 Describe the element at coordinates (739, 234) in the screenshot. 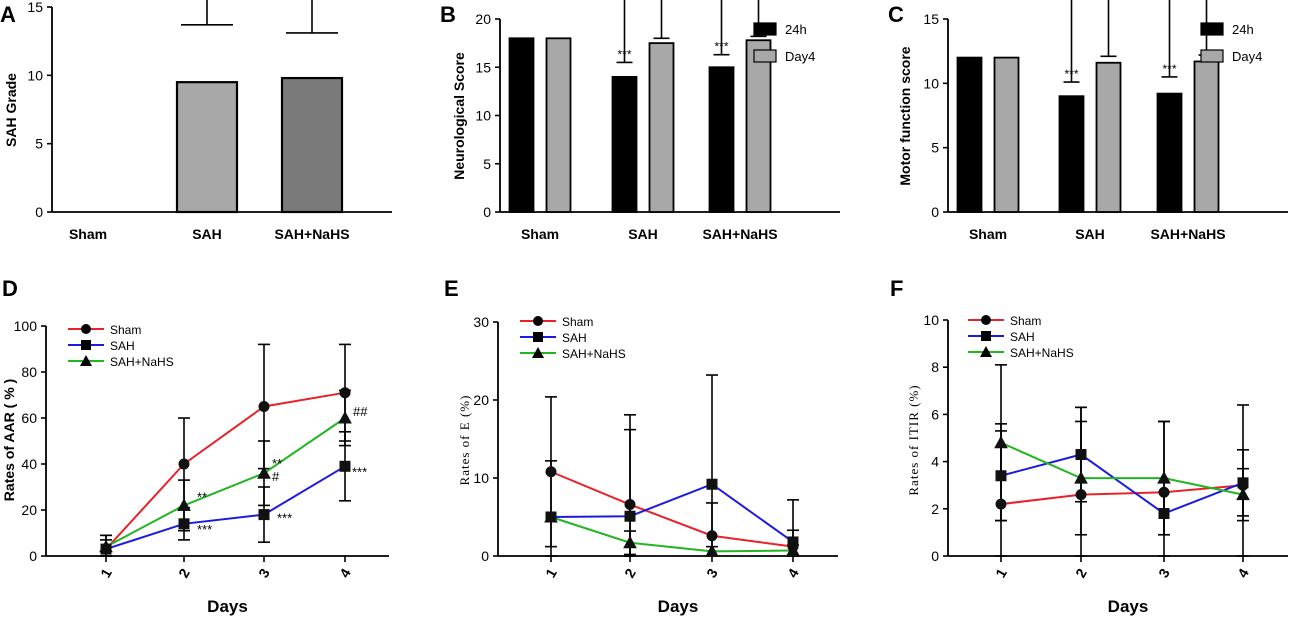

I see `category-label: SAH+NaHS` at that location.